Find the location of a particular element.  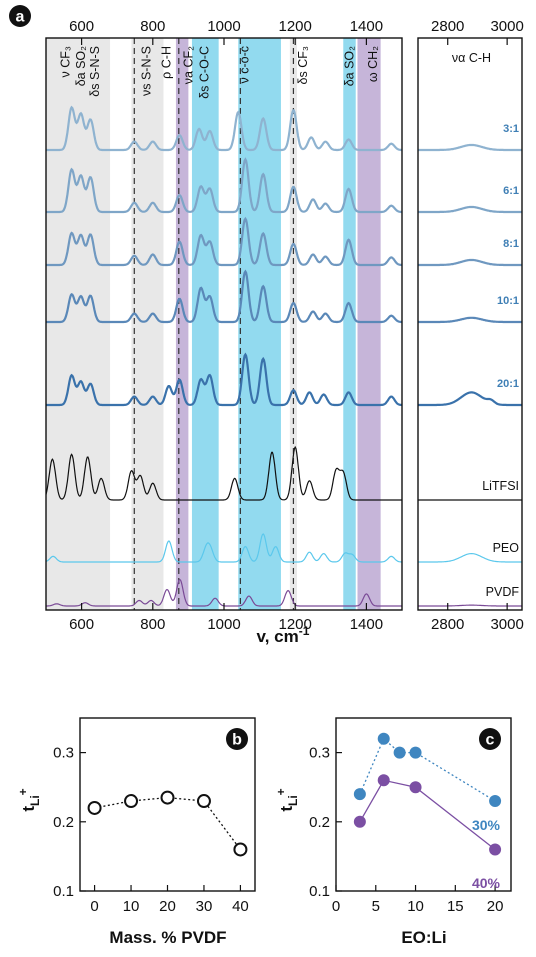

panel-letter-c: c is located at coordinates (490, 740).